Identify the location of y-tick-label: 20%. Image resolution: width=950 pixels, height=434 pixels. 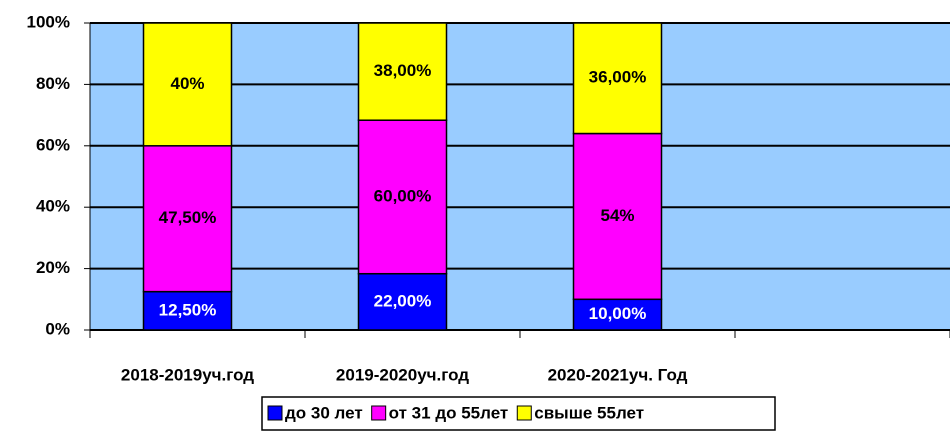
(53, 267).